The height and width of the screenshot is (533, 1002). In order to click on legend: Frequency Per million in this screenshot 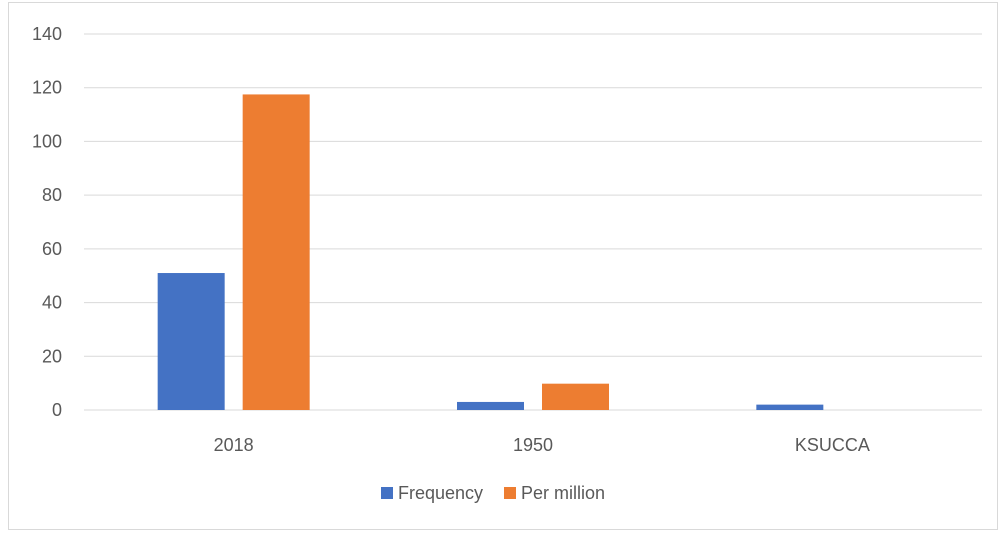, I will do `click(493, 493)`.